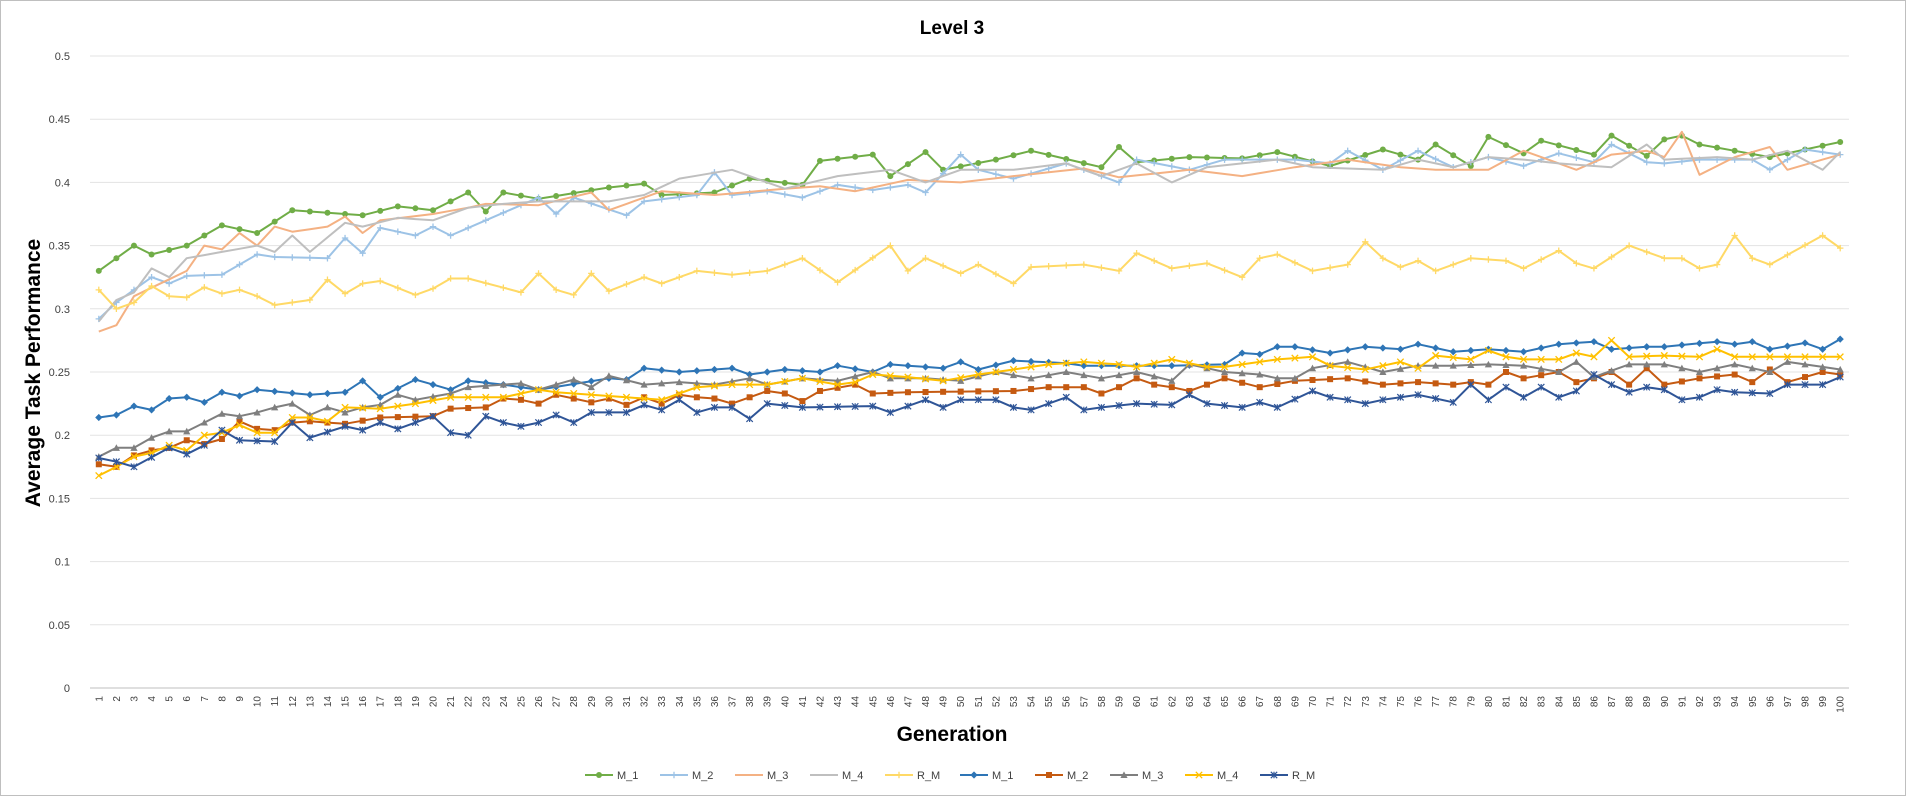 The image size is (1906, 796). Describe the element at coordinates (1120, 702) in the screenshot. I see `x-tick-label: 59` at that location.